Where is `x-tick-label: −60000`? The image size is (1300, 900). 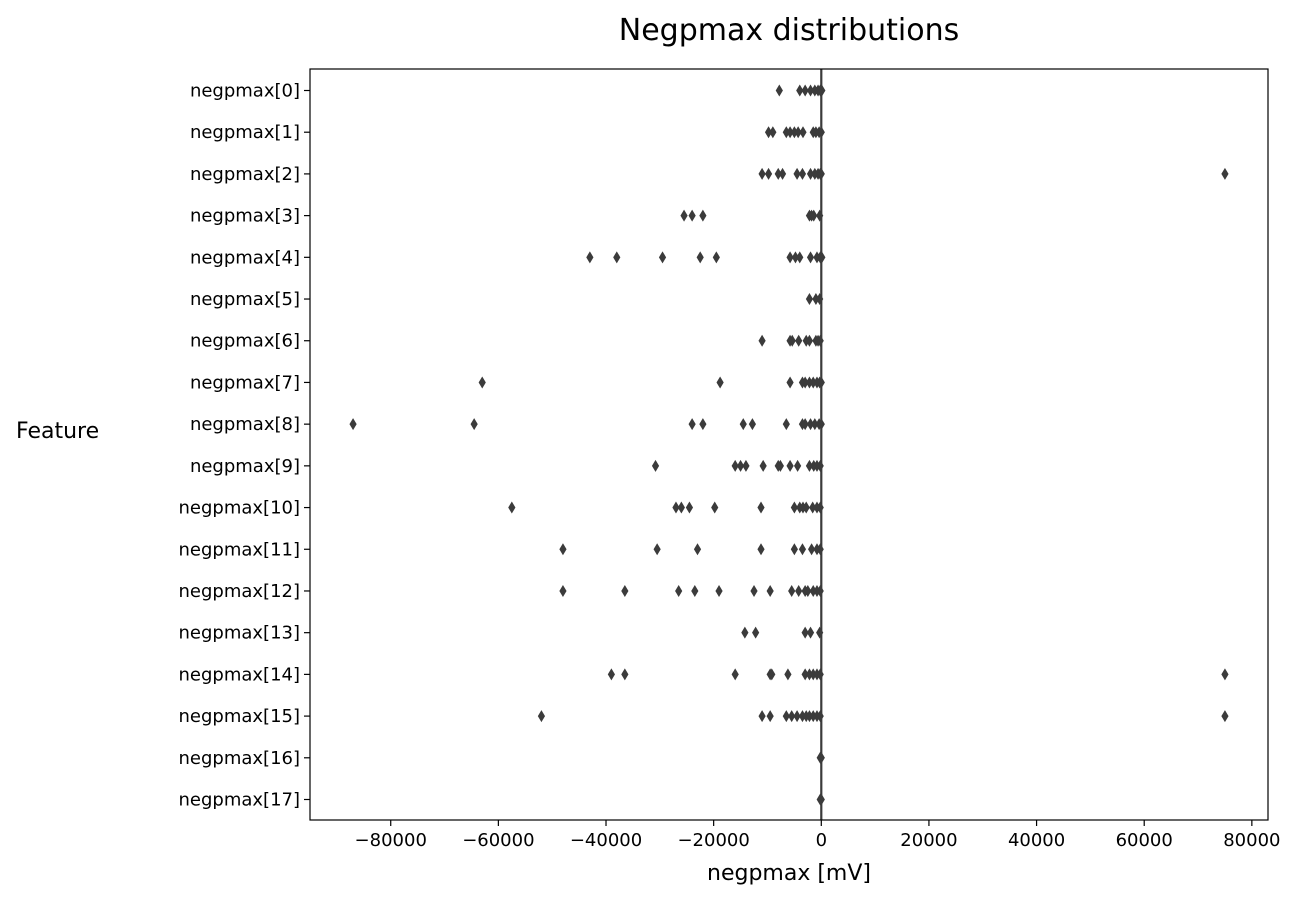
x-tick-label: −60000 is located at coordinates (498, 840).